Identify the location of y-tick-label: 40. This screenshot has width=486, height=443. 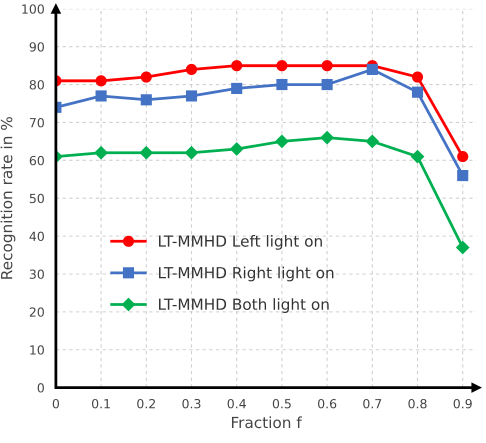
(36, 237).